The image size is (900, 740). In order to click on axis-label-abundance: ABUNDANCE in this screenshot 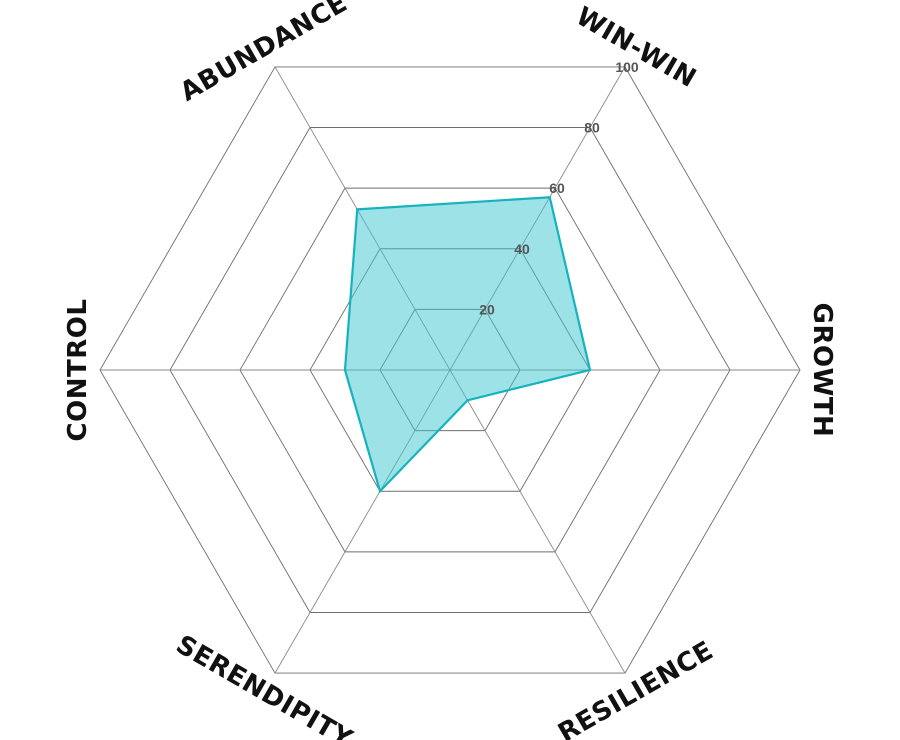, I will do `click(263, 54)`.